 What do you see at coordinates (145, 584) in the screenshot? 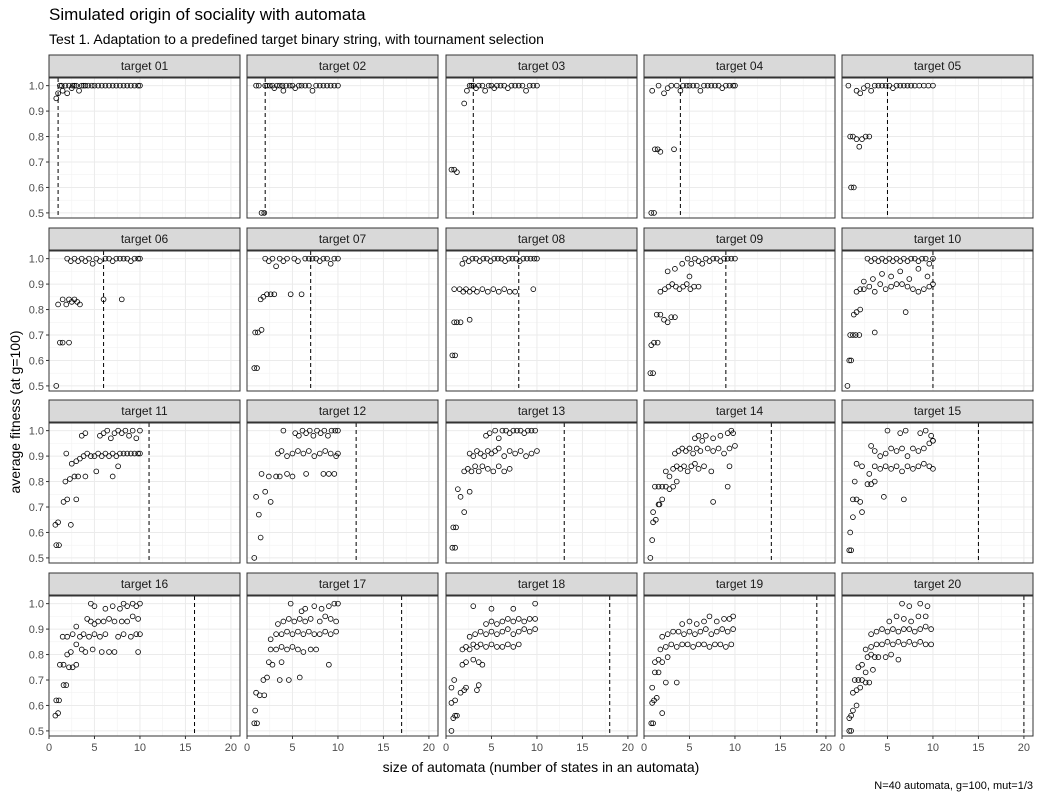
I see `strip-label: target 16` at bounding box center [145, 584].